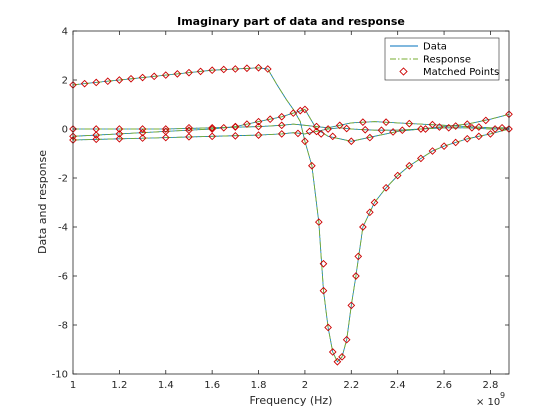 The height and width of the screenshot is (420, 560). Describe the element at coordinates (398, 385) in the screenshot. I see `x-tick-label: 2.4` at that location.